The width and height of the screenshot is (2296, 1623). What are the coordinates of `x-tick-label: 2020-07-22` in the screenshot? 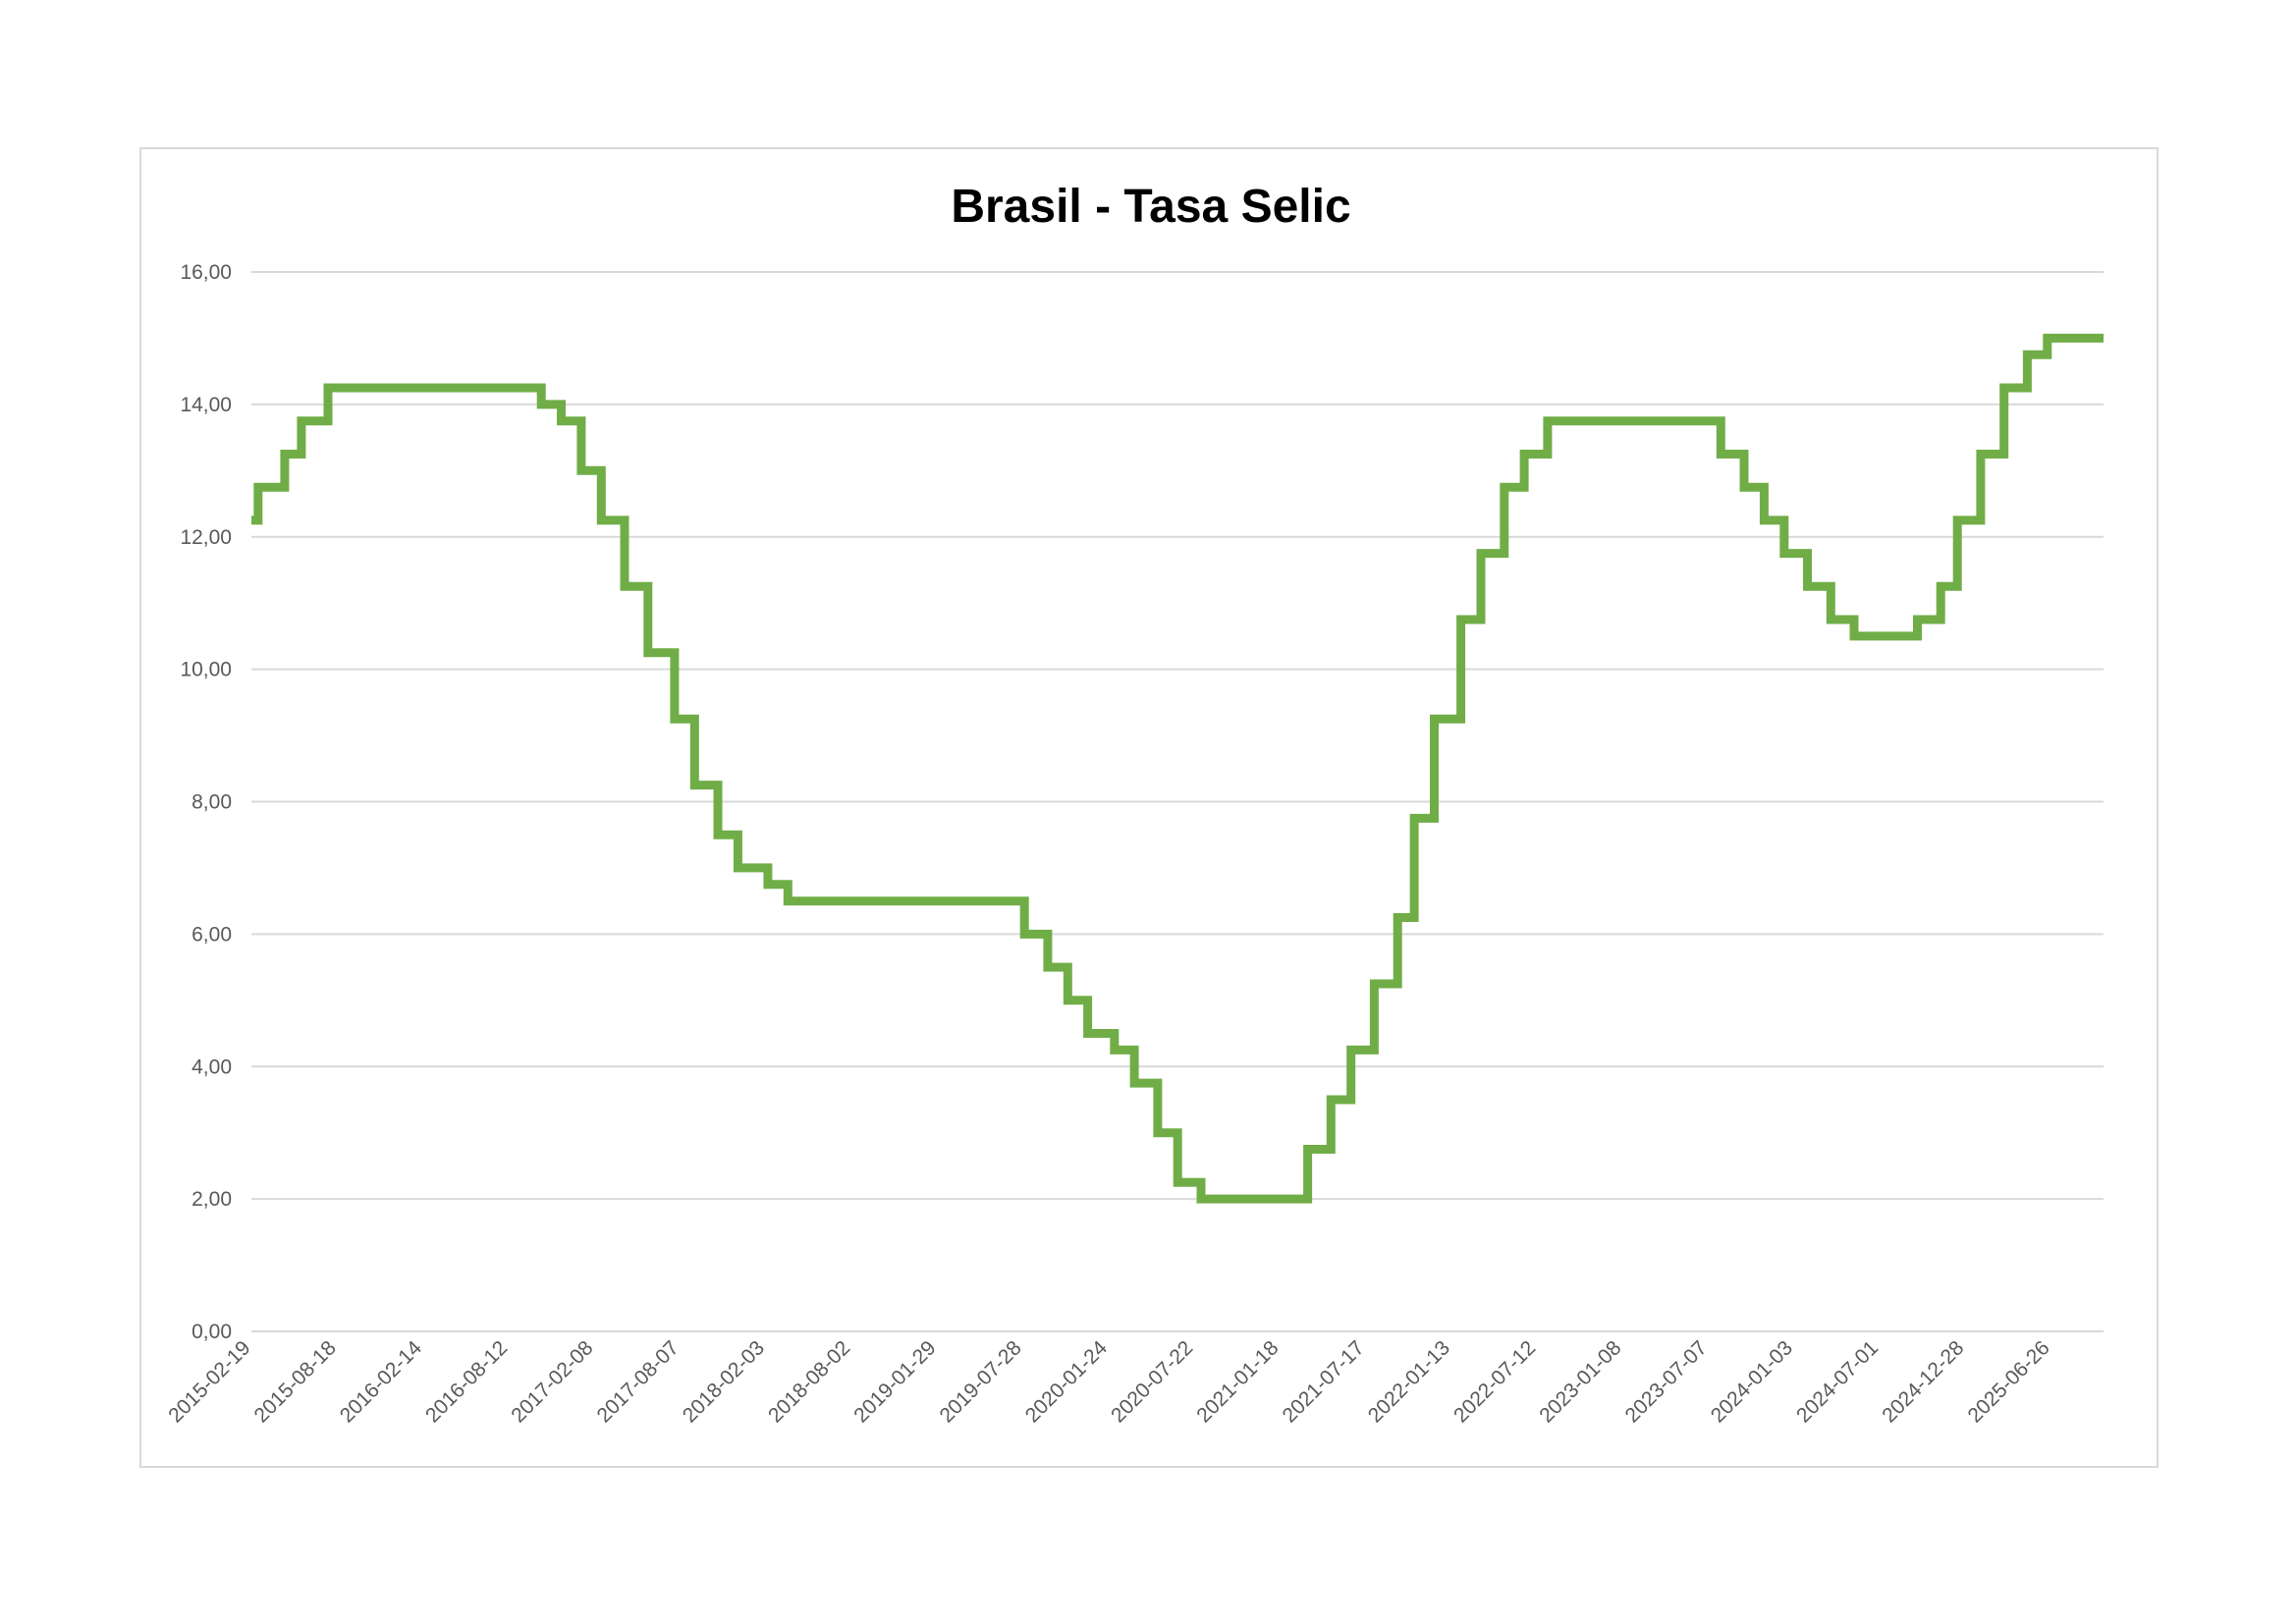 It's located at (1152, 1382).